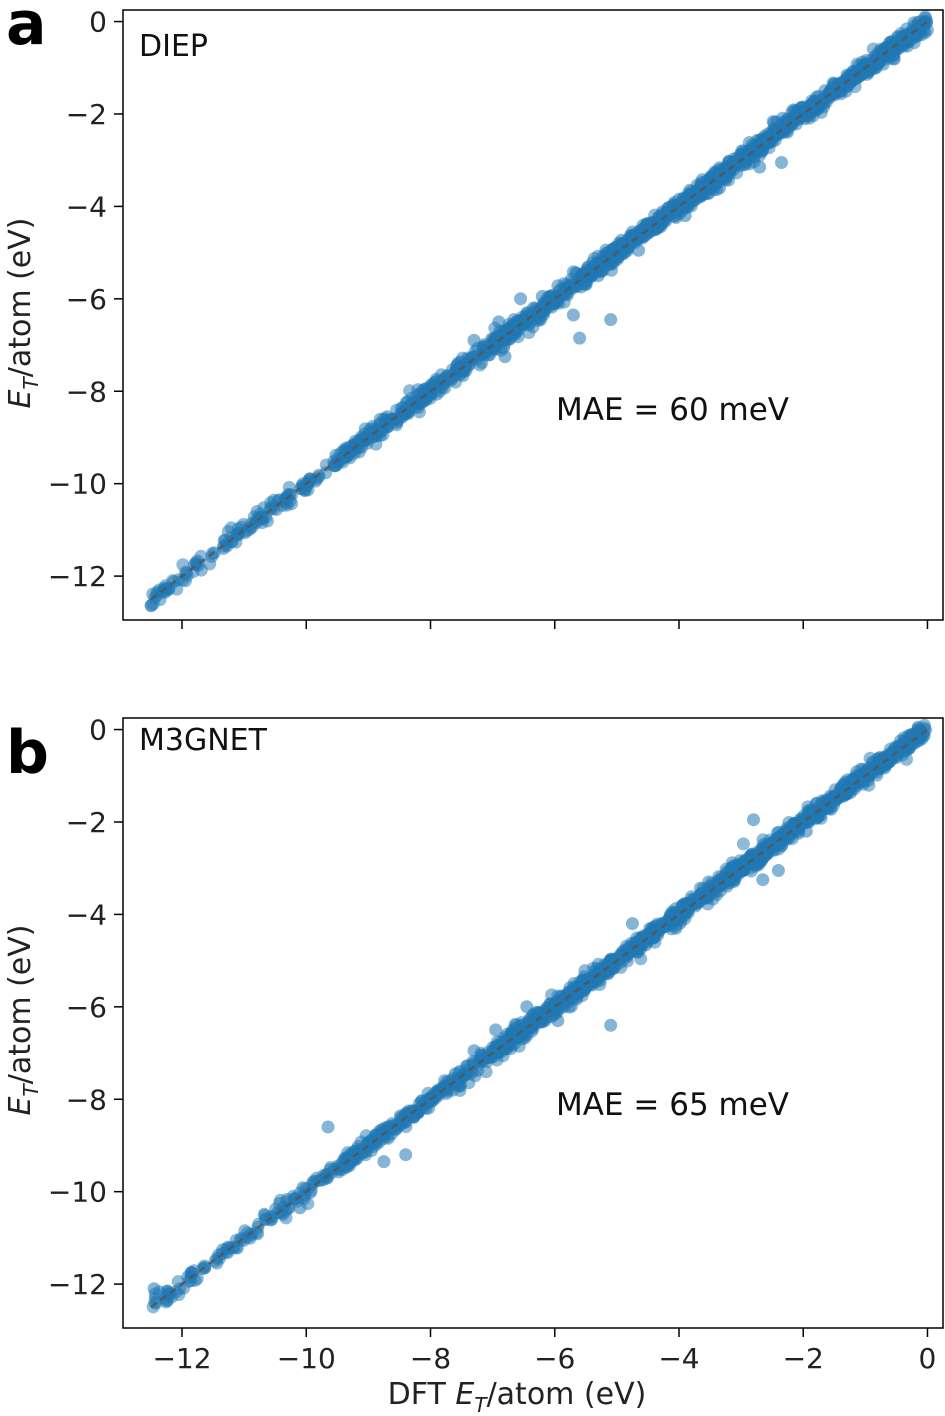 The image size is (945, 1416). I want to click on y-tick-label: −12, so click(77, 1284).